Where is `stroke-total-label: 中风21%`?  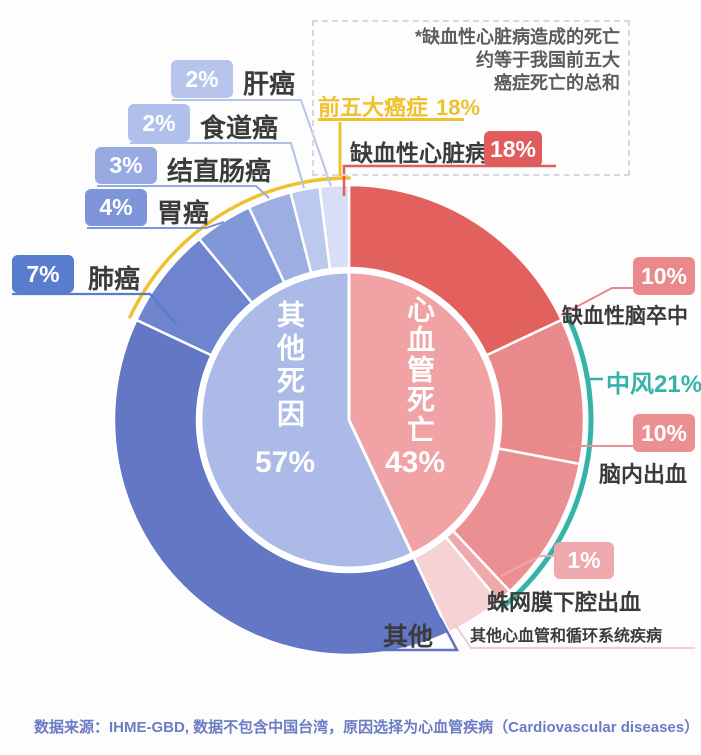 stroke-total-label: 中风21% is located at coordinates (653, 384).